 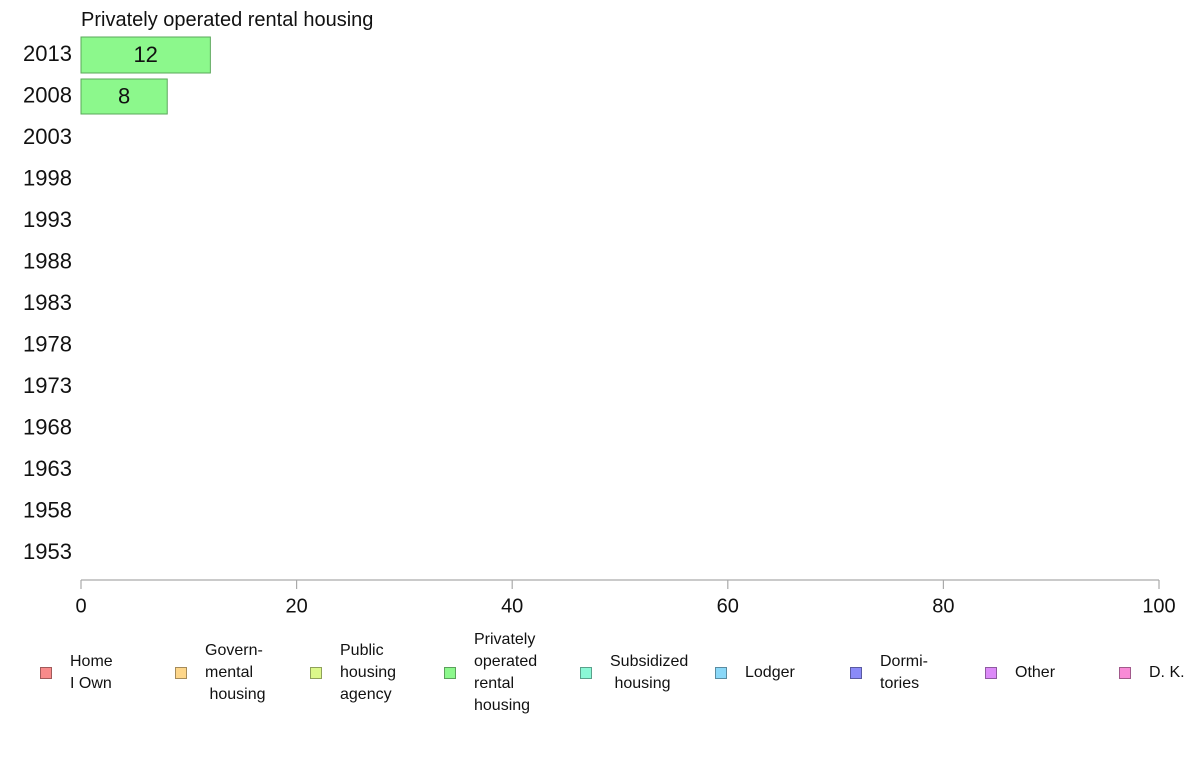 I want to click on x-tick-label: 100, so click(x=1158, y=606).